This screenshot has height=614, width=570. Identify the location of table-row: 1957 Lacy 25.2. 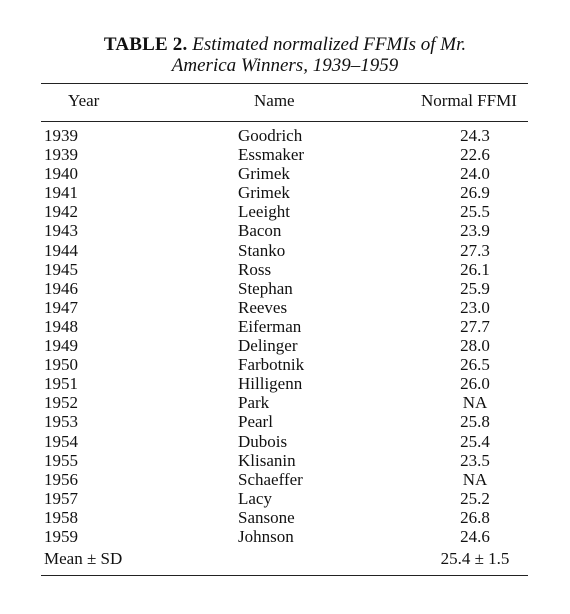
(285, 498).